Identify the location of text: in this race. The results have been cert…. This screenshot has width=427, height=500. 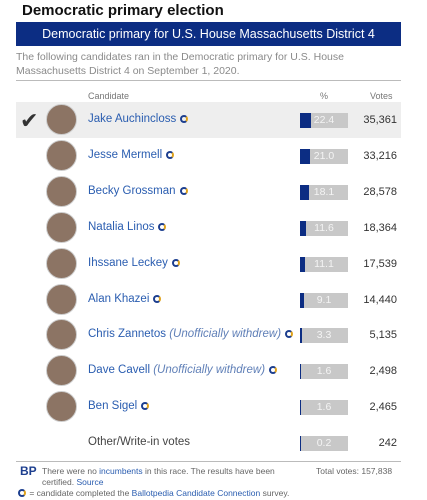
(158, 476).